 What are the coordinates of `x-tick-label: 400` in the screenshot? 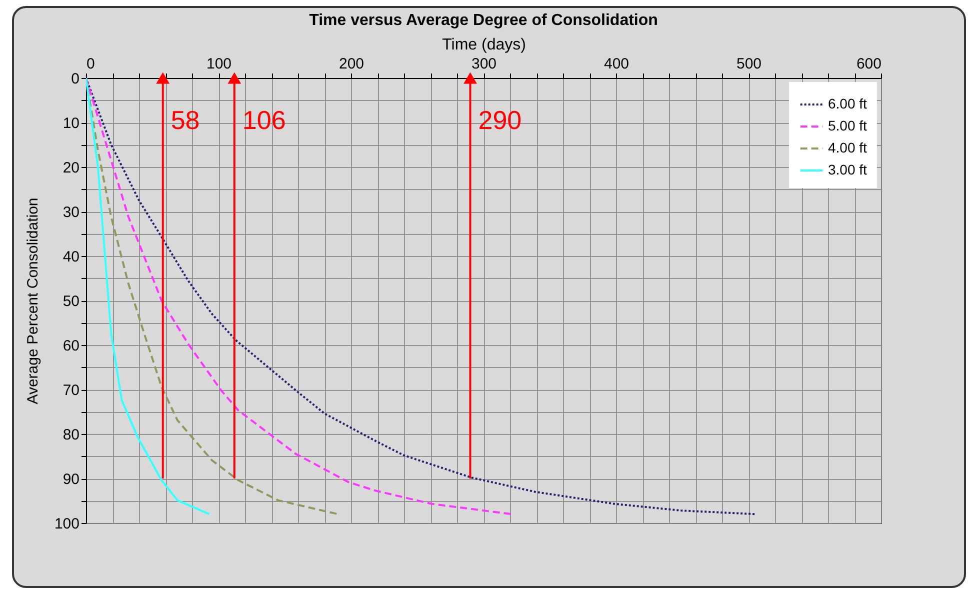 It's located at (617, 64).